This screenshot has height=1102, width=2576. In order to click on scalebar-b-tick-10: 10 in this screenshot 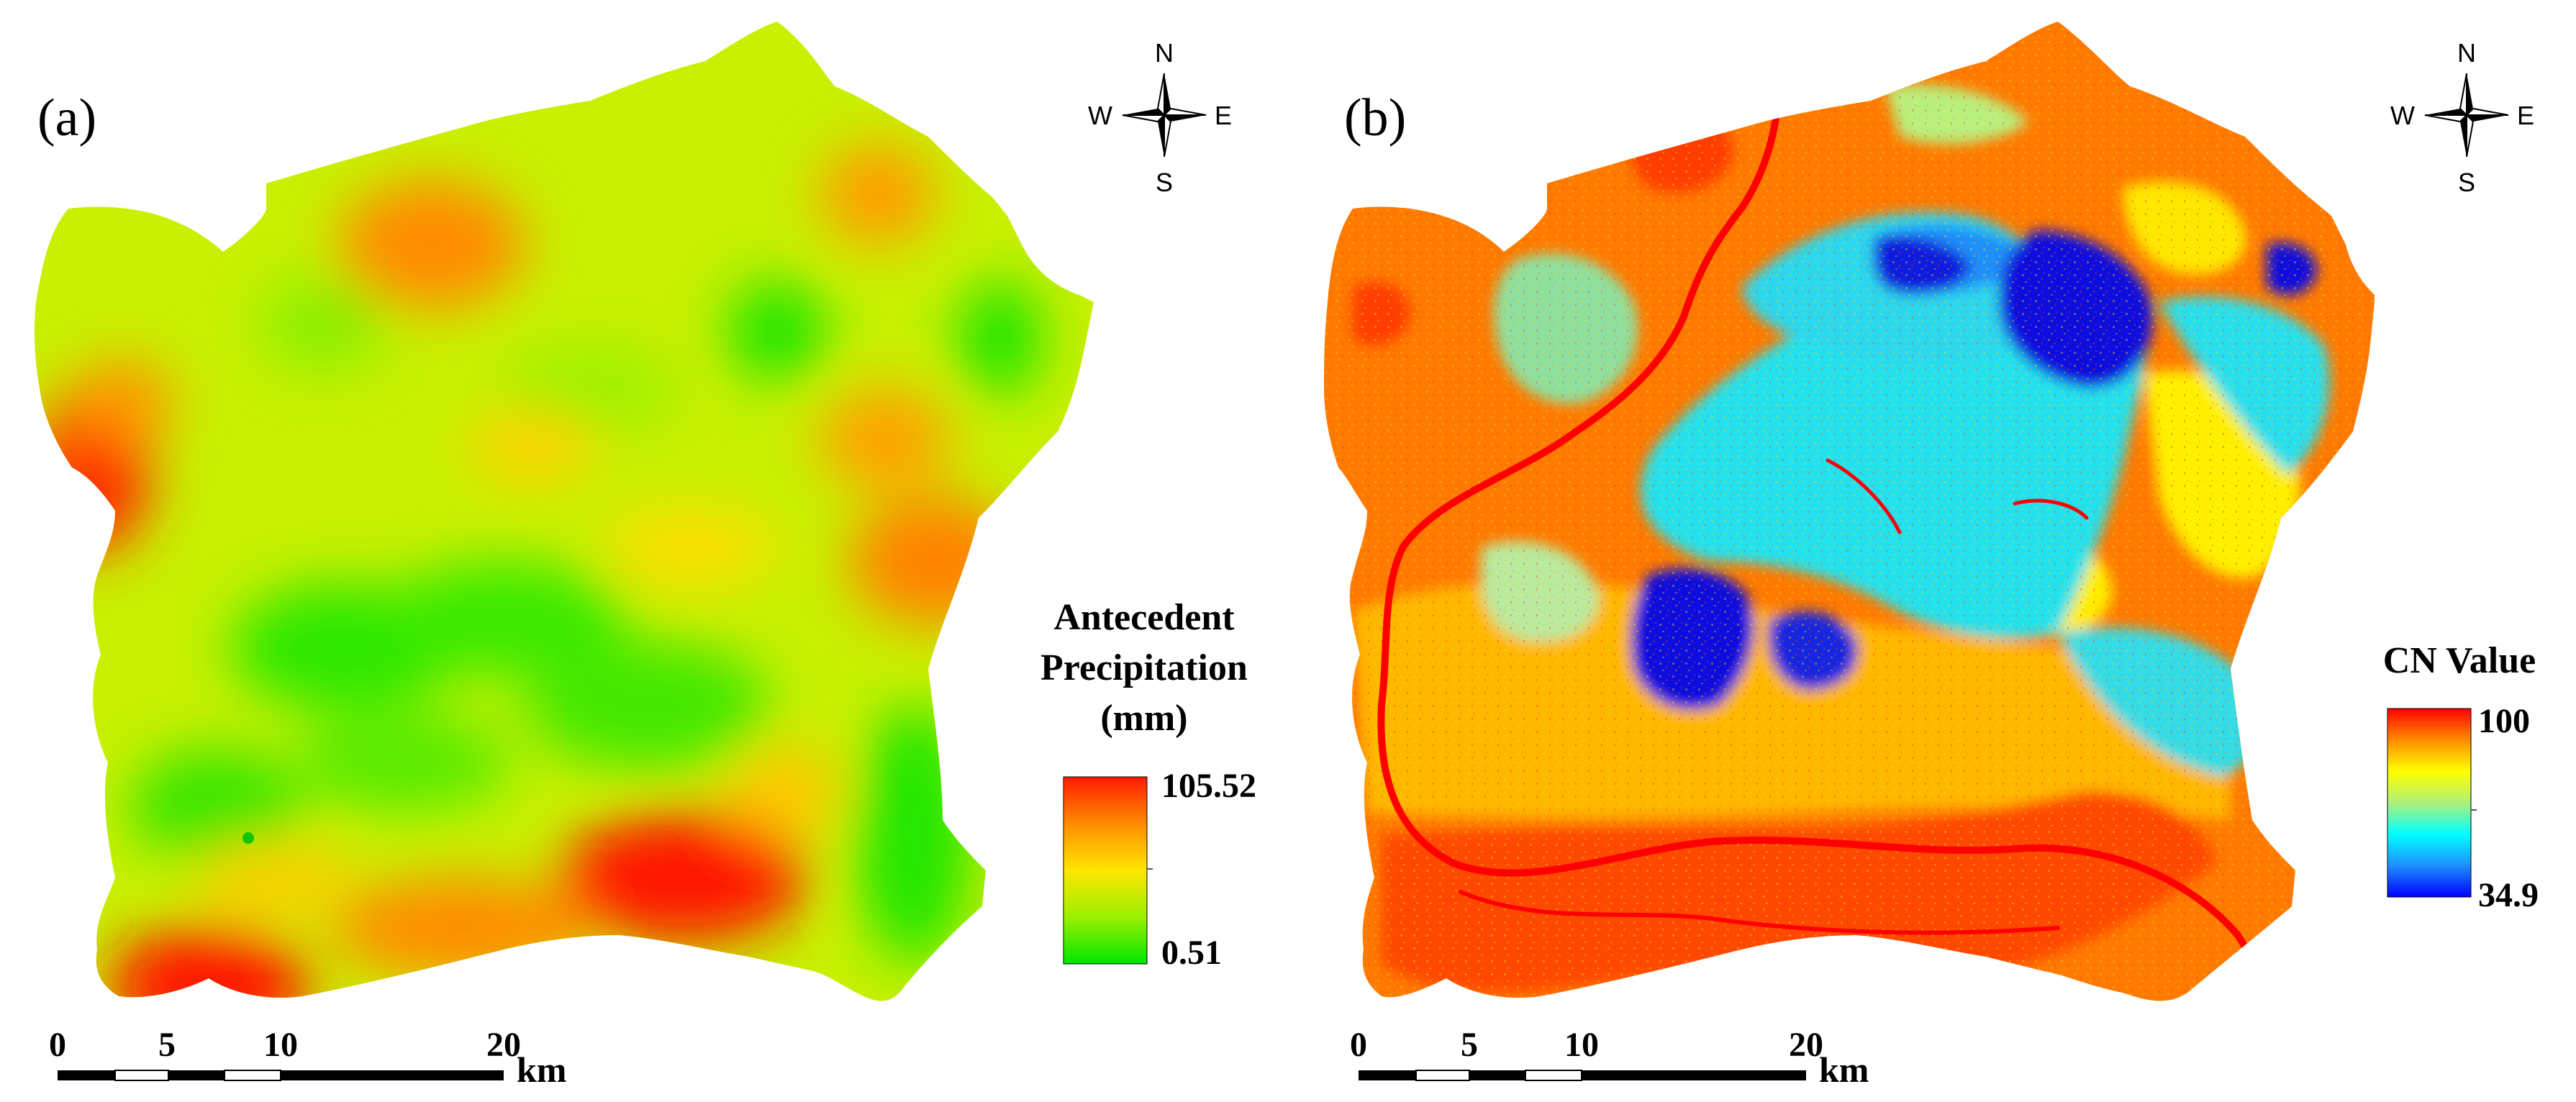, I will do `click(1581, 1045)`.